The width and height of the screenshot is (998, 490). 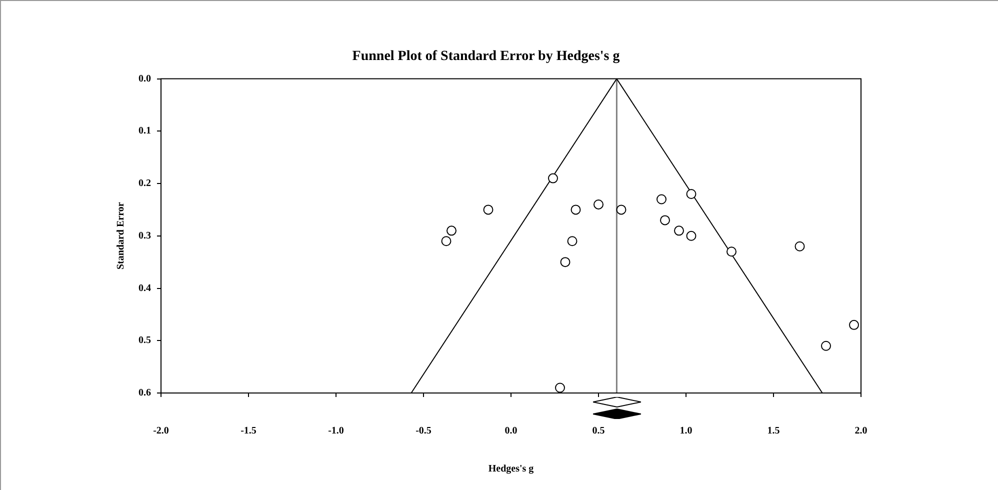 I want to click on y-tick-label: 0.0, so click(x=144, y=78).